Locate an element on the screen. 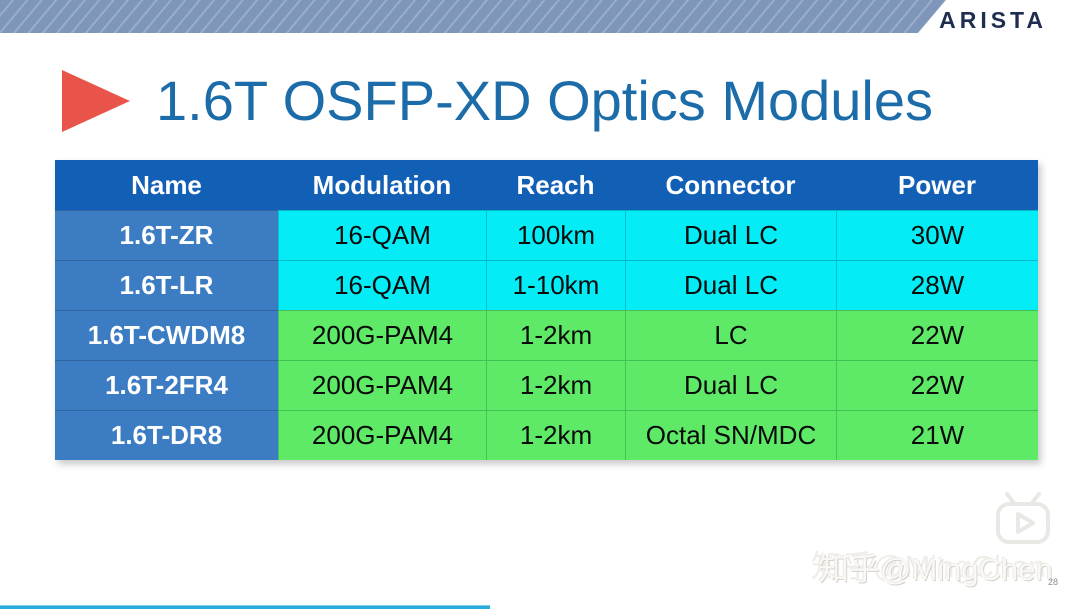 This screenshot has width=1080, height=610. cell-row1-connector: Dual LC is located at coordinates (730, 235).